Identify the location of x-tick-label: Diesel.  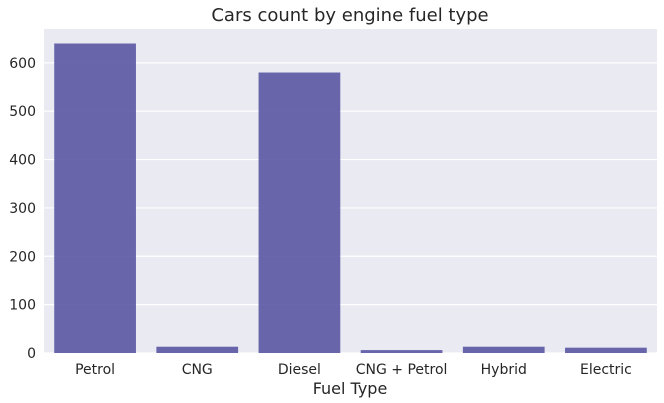
(299, 370).